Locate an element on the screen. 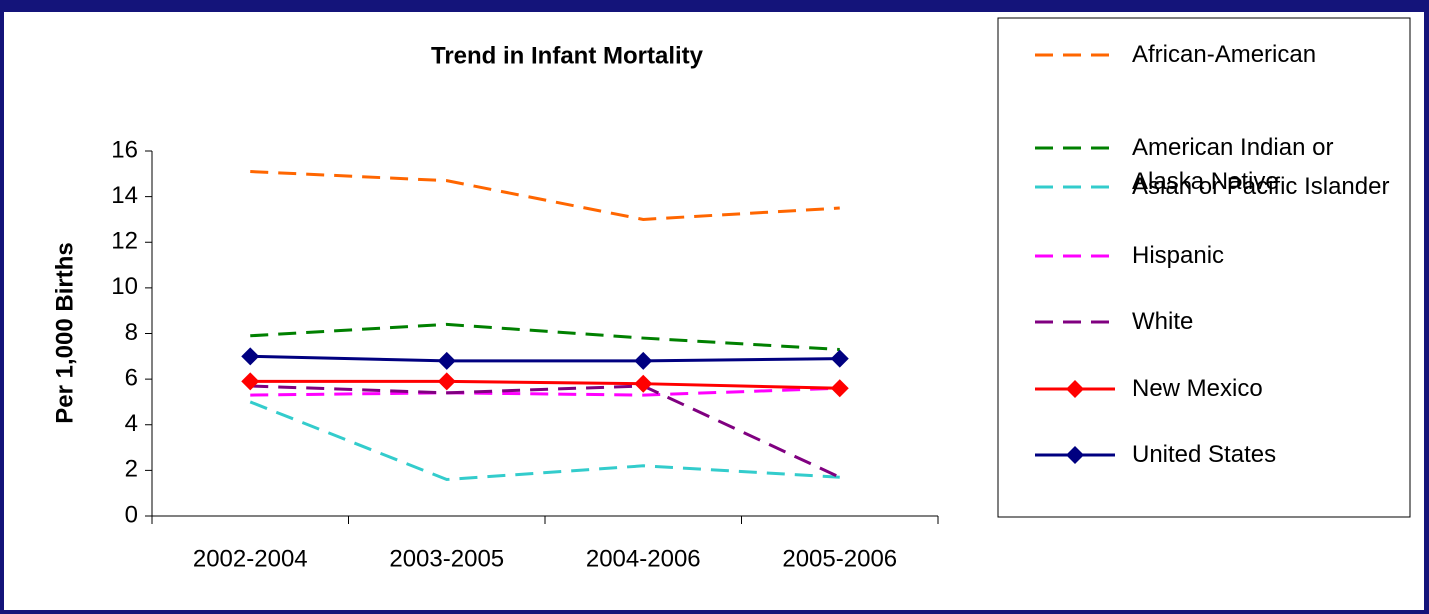  y-tick-label: 8 is located at coordinates (131, 332).